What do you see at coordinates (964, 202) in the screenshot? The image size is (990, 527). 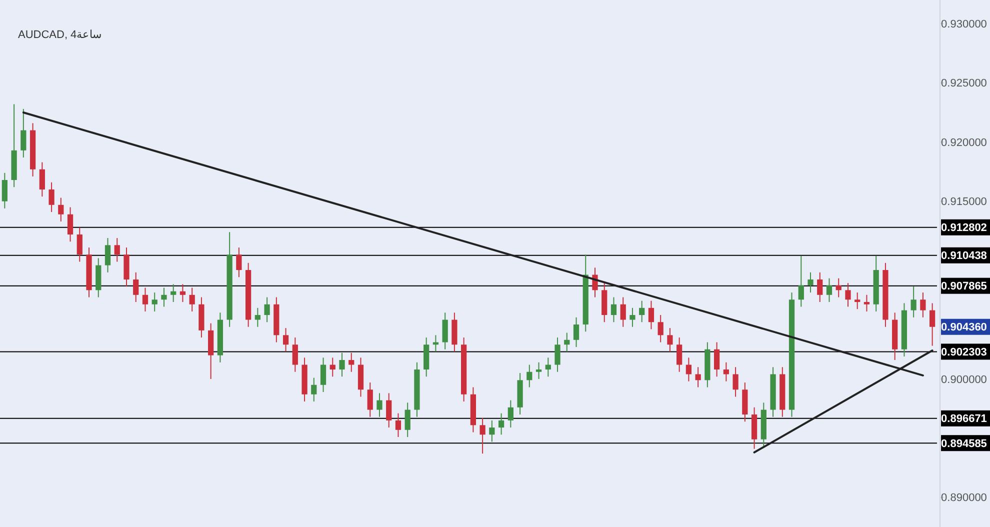 I see `y-tick-label: 0.915000` at bounding box center [964, 202].